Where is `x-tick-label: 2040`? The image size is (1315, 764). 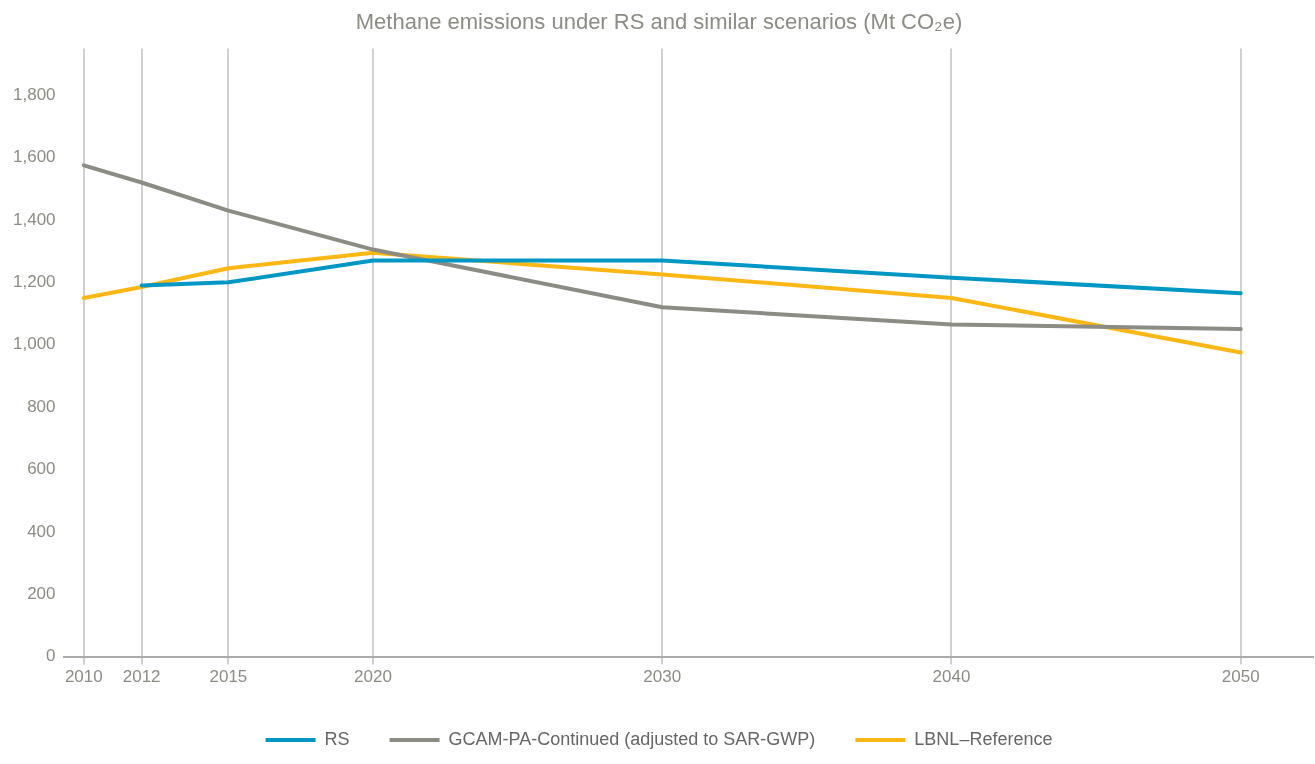 x-tick-label: 2040 is located at coordinates (951, 677).